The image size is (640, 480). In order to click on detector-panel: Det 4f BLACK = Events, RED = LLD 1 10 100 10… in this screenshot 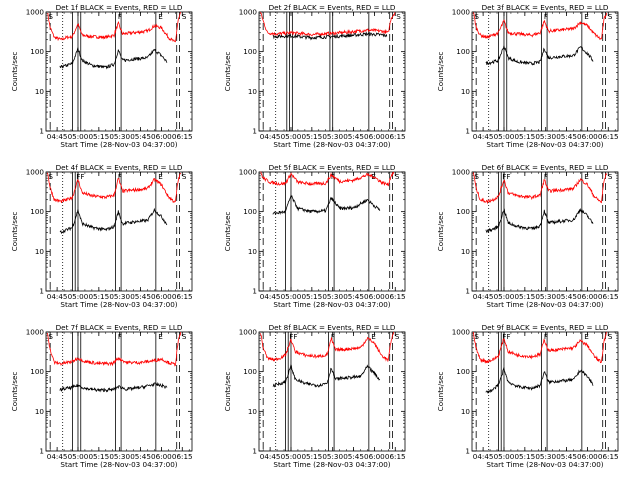, I will do `click(101, 236)`.